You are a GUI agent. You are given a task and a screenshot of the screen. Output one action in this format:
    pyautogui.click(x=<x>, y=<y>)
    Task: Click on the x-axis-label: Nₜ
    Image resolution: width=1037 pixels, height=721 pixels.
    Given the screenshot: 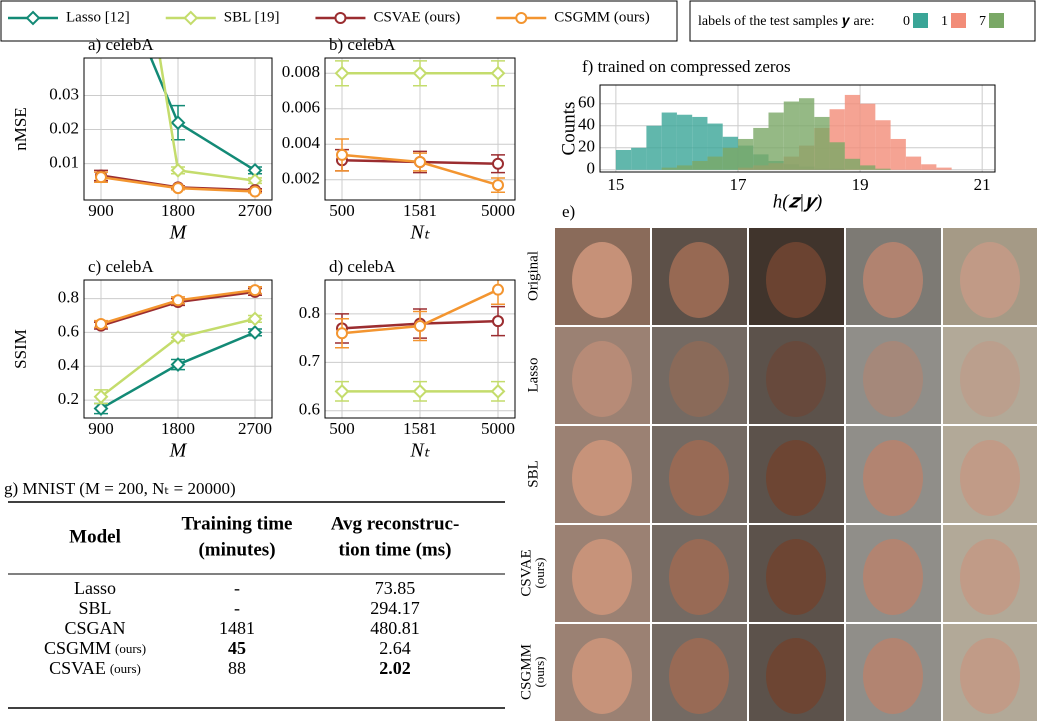 What is the action you would take?
    pyautogui.click(x=419, y=451)
    